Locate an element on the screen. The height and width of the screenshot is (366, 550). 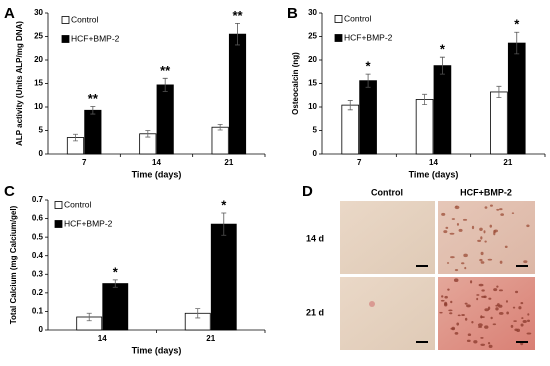
y-axis-label: Osteocalcin (ng) is located at coordinates (295, 83).